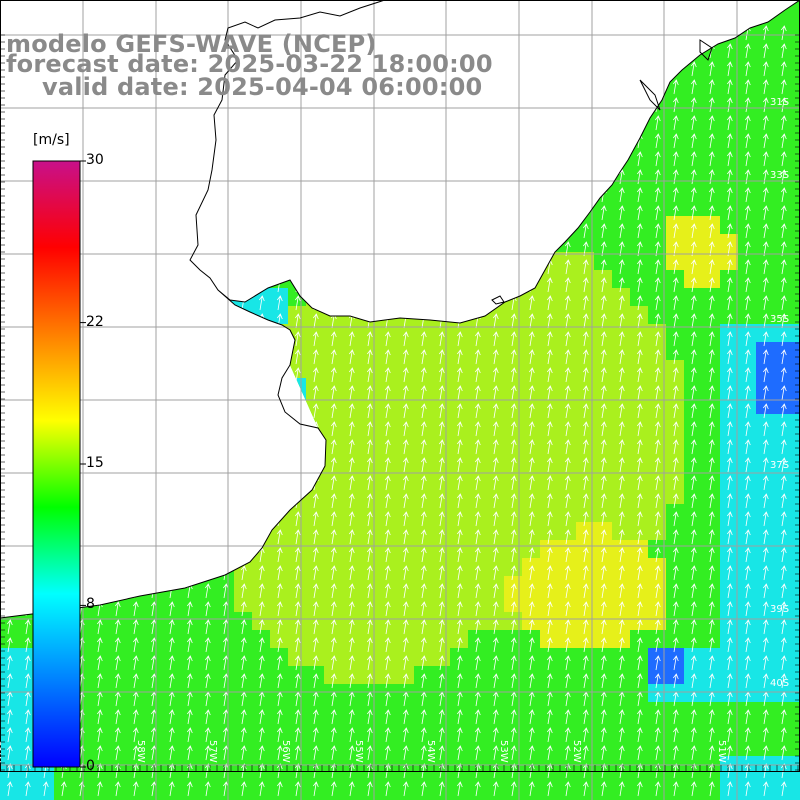  What do you see at coordinates (140, 751) in the screenshot?
I see `lon-label: 58W` at bounding box center [140, 751].